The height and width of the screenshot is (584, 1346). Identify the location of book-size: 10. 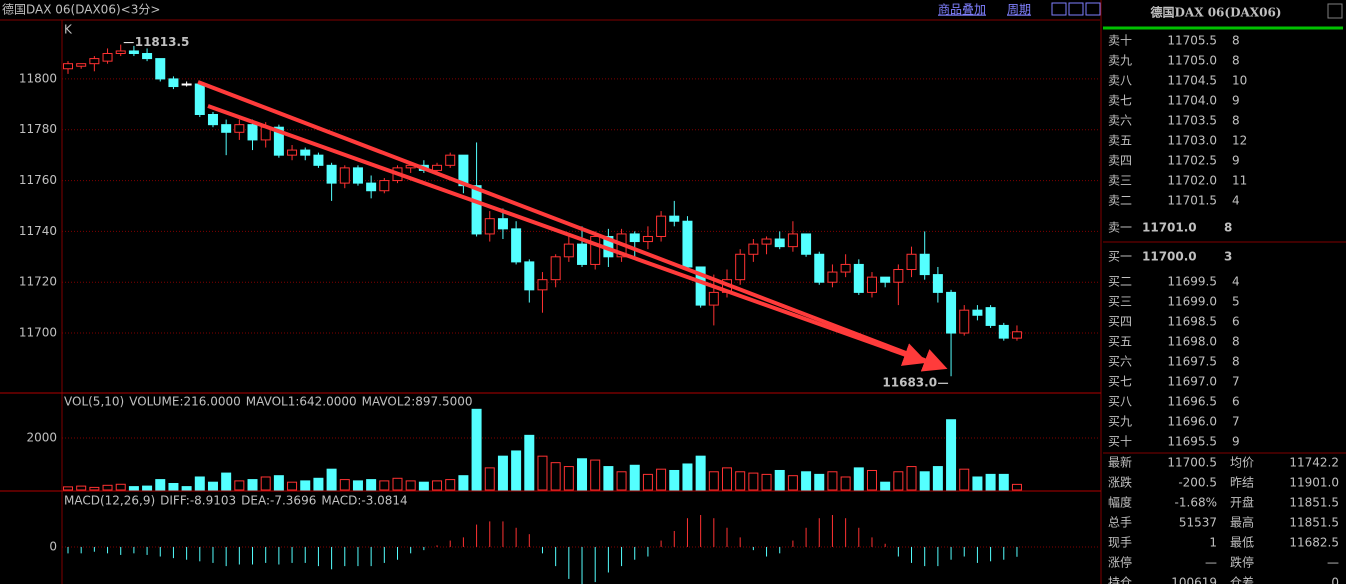
(1239, 81).